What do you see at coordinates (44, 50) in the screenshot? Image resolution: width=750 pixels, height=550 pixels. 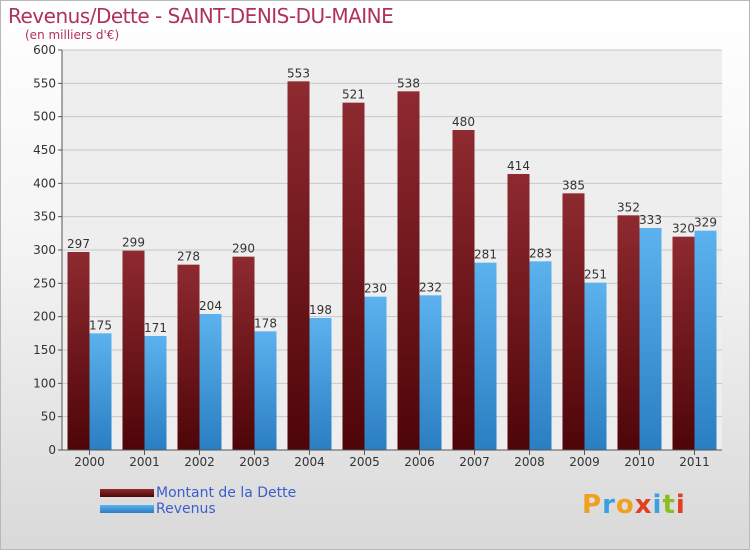 I see `y-tick-label: 600` at bounding box center [44, 50].